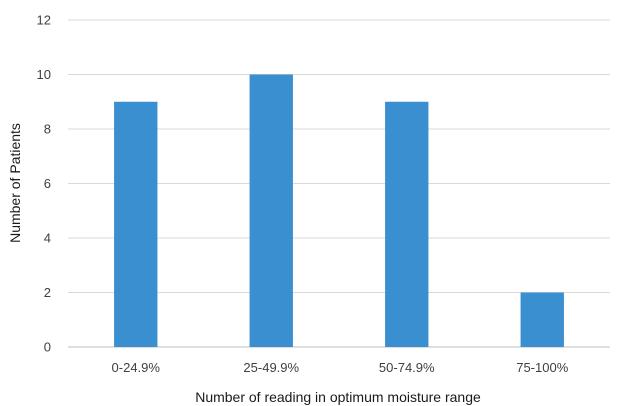  I want to click on y-tick-label: 8, so click(47, 129).